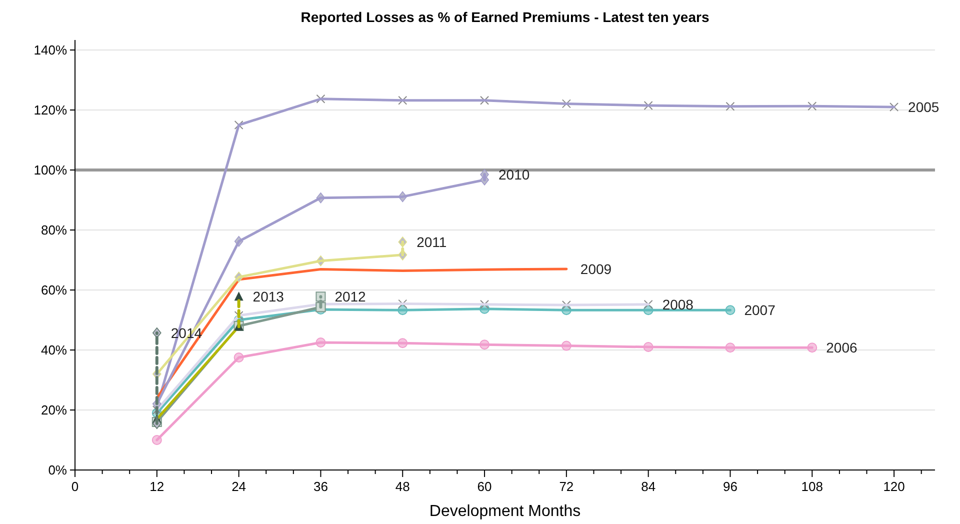 The width and height of the screenshot is (960, 524). I want to click on x-tick-label: 72, so click(566, 486).